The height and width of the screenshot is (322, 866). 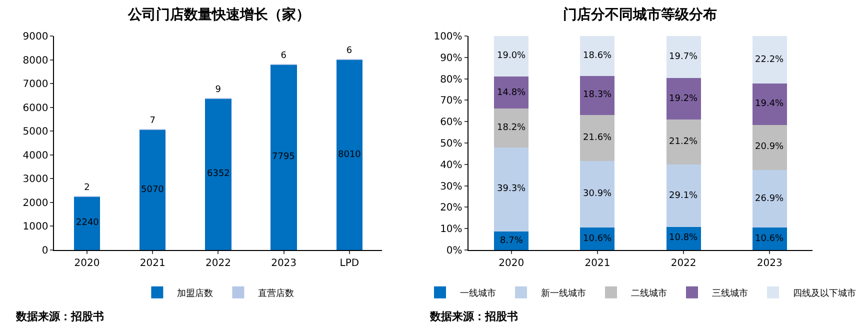 I want to click on data-label: 7795, so click(x=283, y=157).